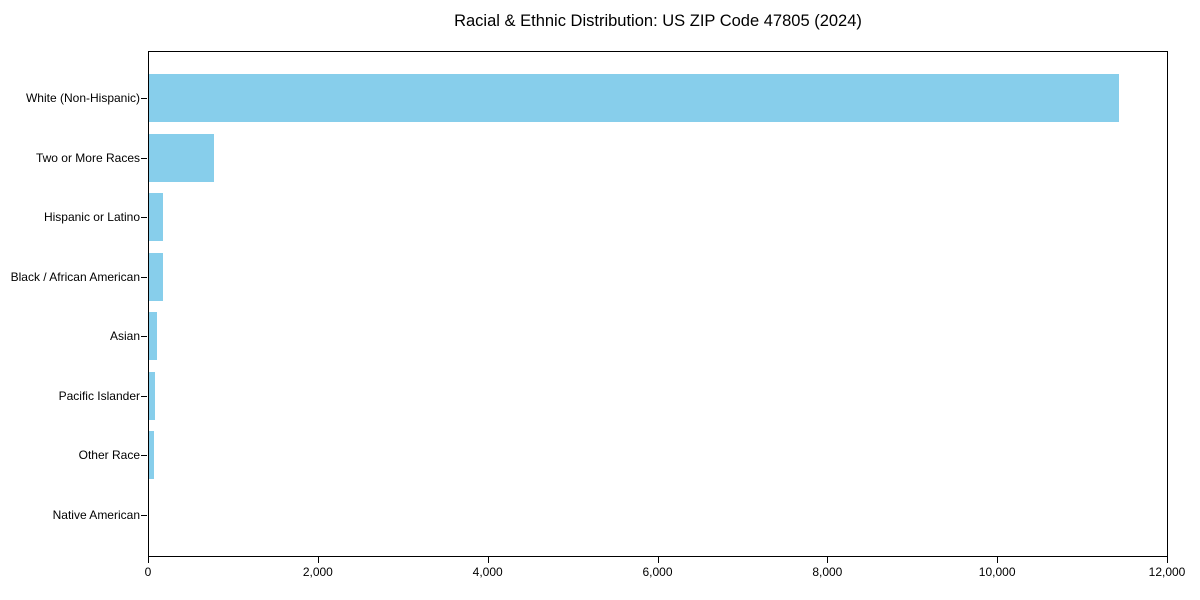 The image size is (1200, 600). I want to click on y-tick-label: Native American, so click(96, 514).